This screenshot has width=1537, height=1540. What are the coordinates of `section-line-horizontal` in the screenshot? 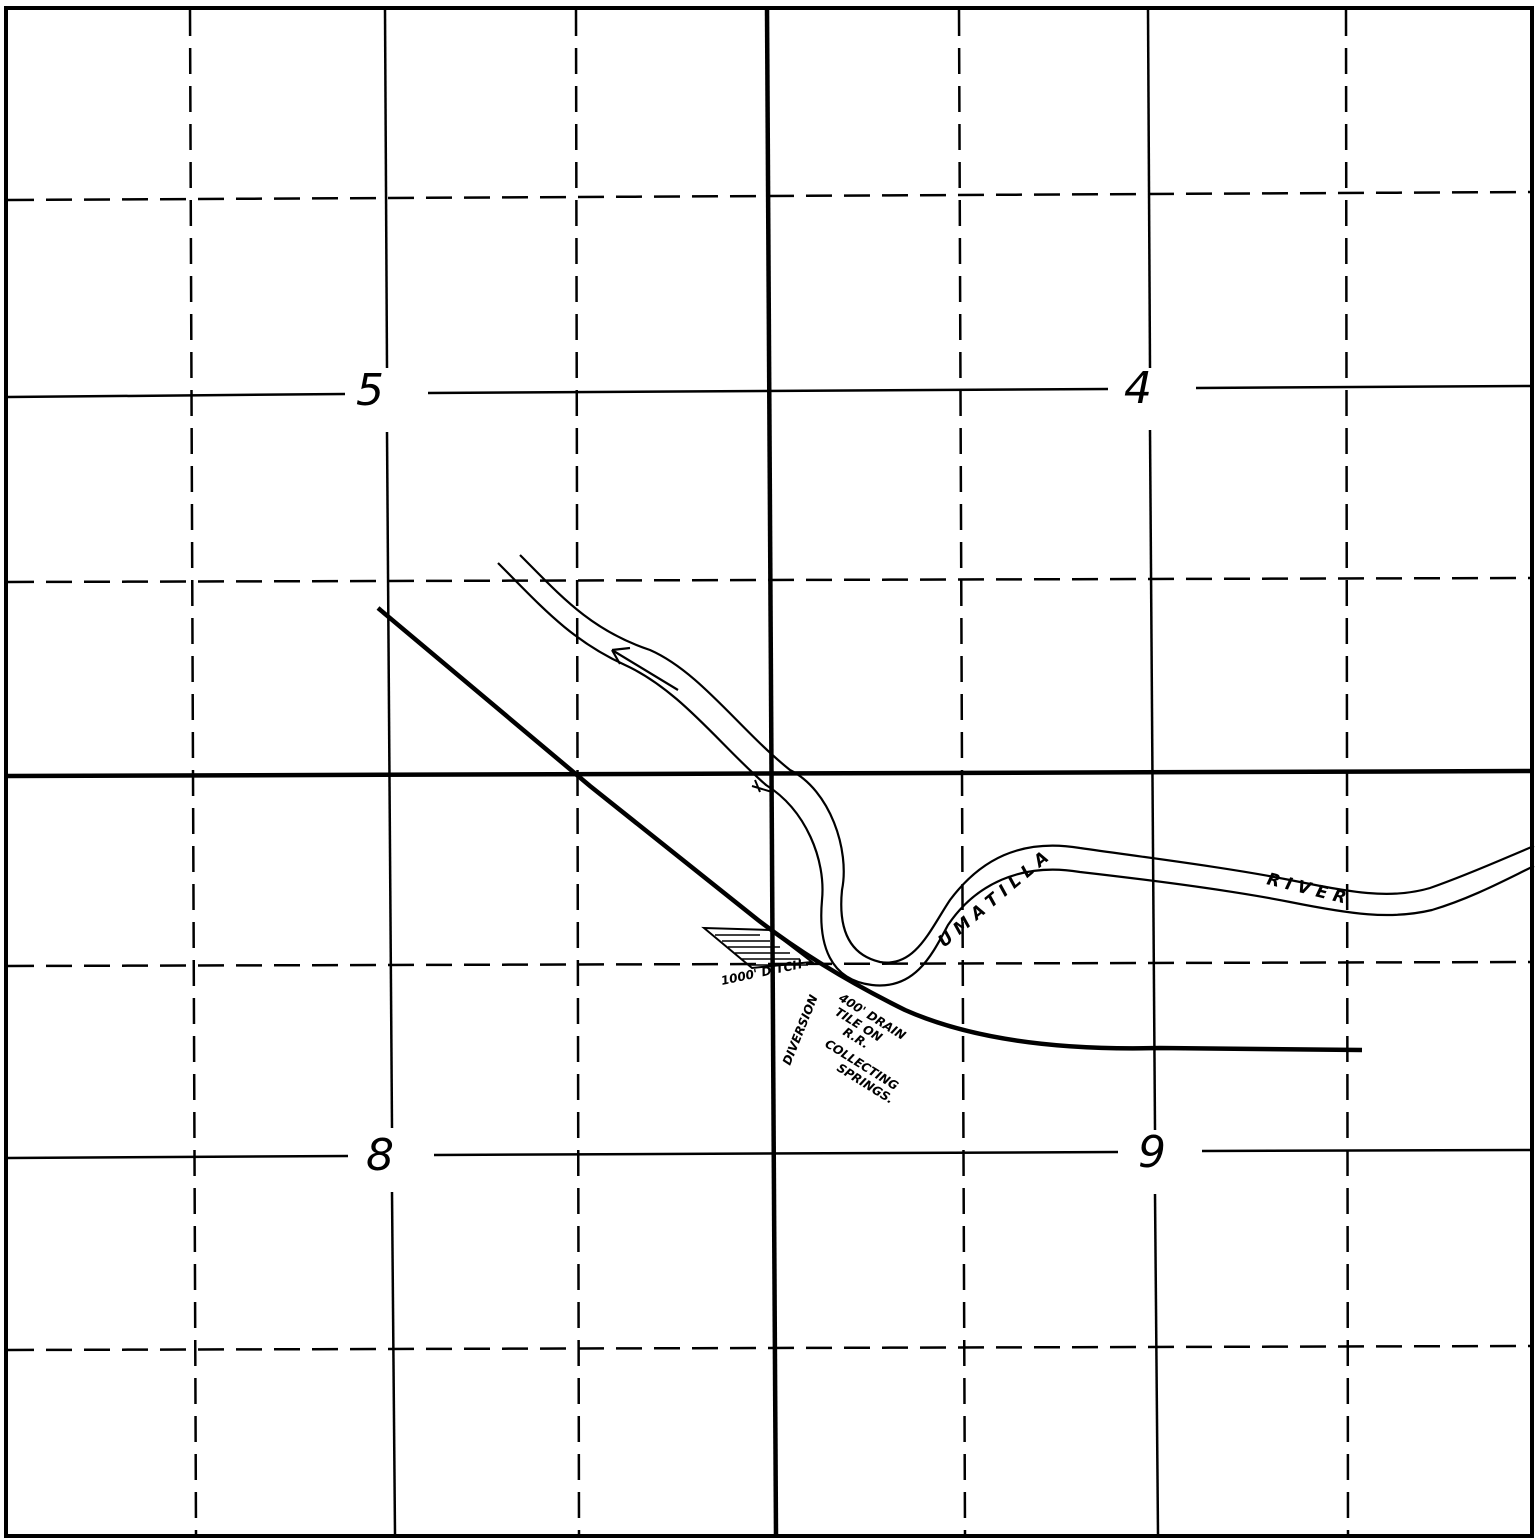 It's located at (770, 773).